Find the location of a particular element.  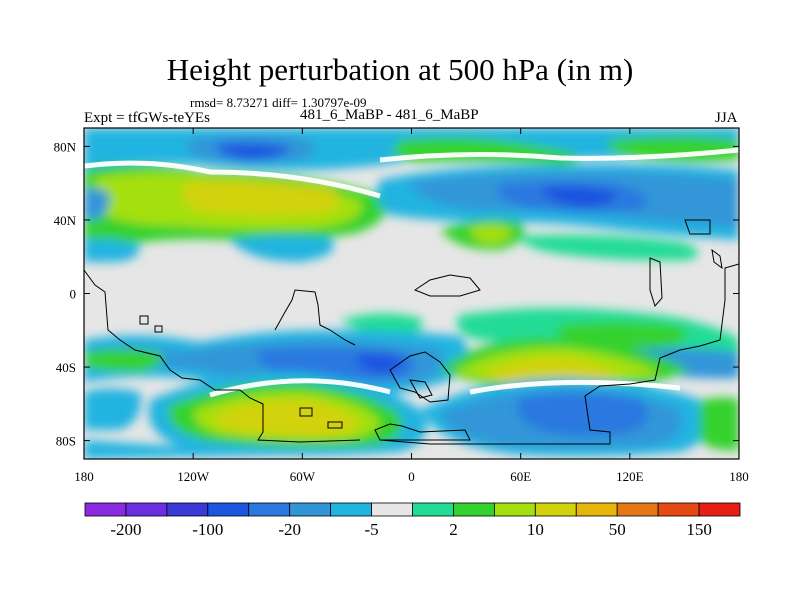

rmsd-diff-stats: rmsd= 8.73271 diff= 1.30797e-09 is located at coordinates (278, 102).